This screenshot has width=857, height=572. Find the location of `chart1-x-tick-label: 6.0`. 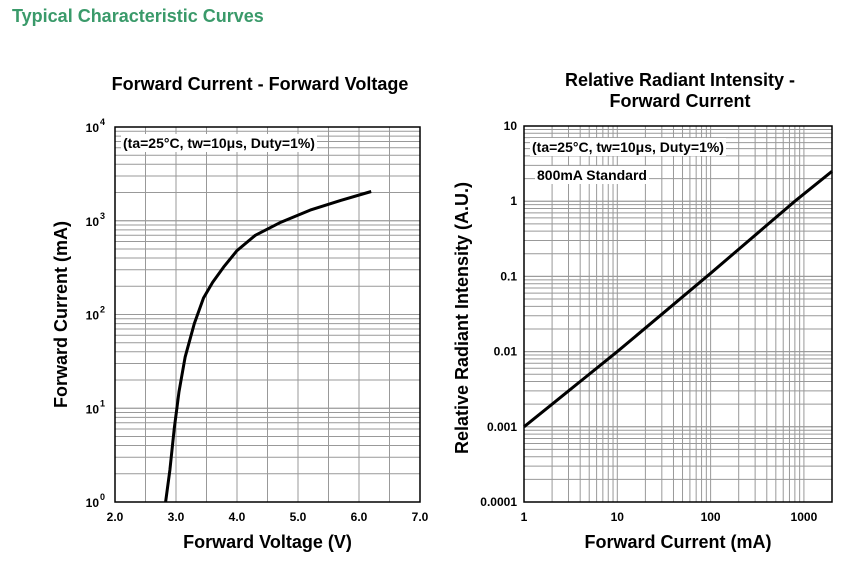

chart1-x-tick-label: 6.0 is located at coordinates (359, 517).